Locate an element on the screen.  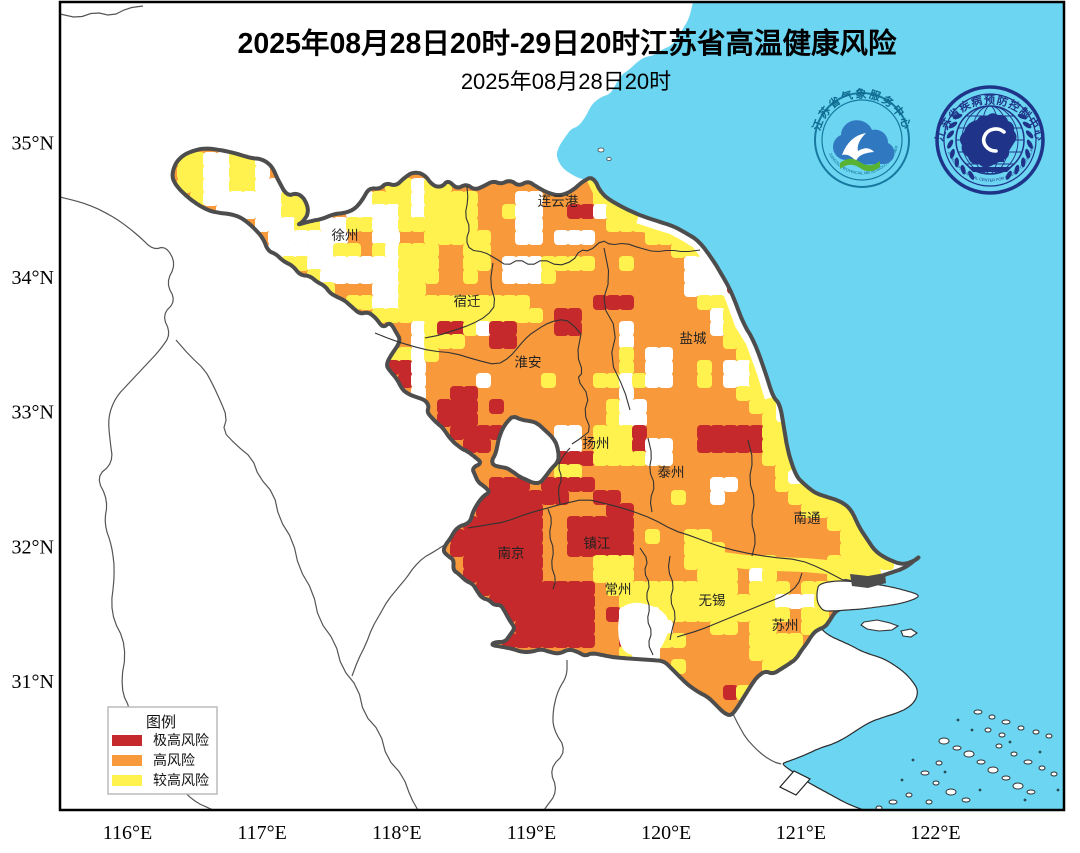
svg-text: 116°E is located at coordinates (127, 833).